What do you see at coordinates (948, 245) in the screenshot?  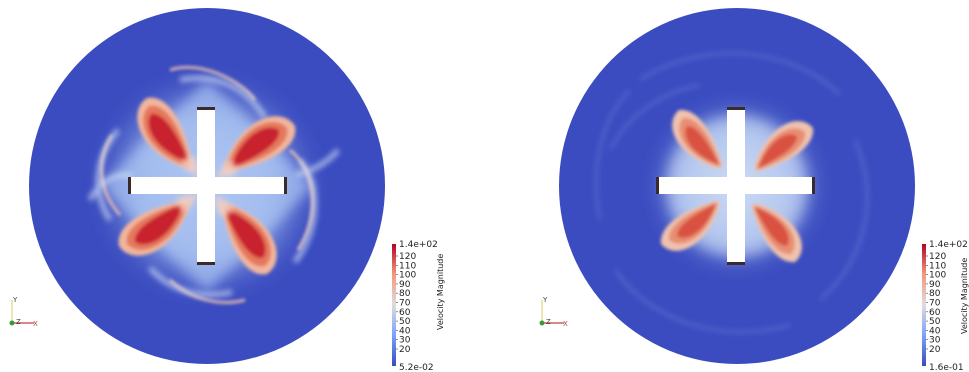 I see `right-colorbar-max-label: 1.4e+02` at bounding box center [948, 245].